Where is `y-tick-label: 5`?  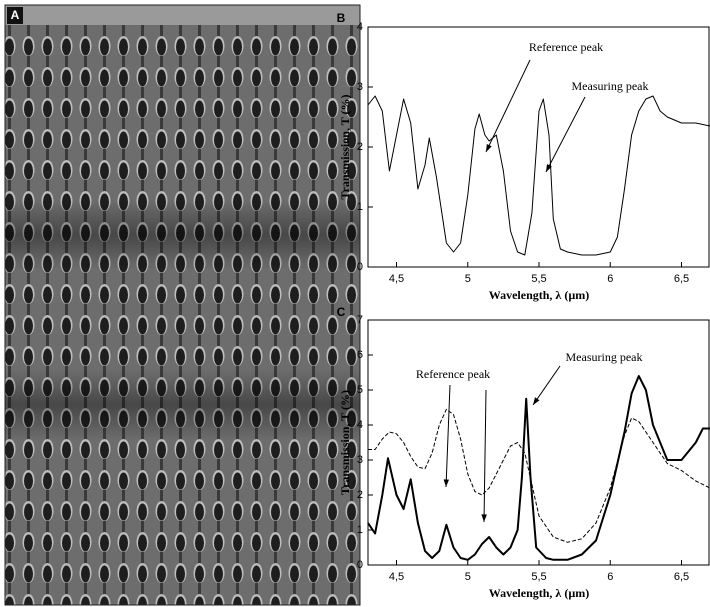
y-tick-label: 5 is located at coordinates (360, 390).